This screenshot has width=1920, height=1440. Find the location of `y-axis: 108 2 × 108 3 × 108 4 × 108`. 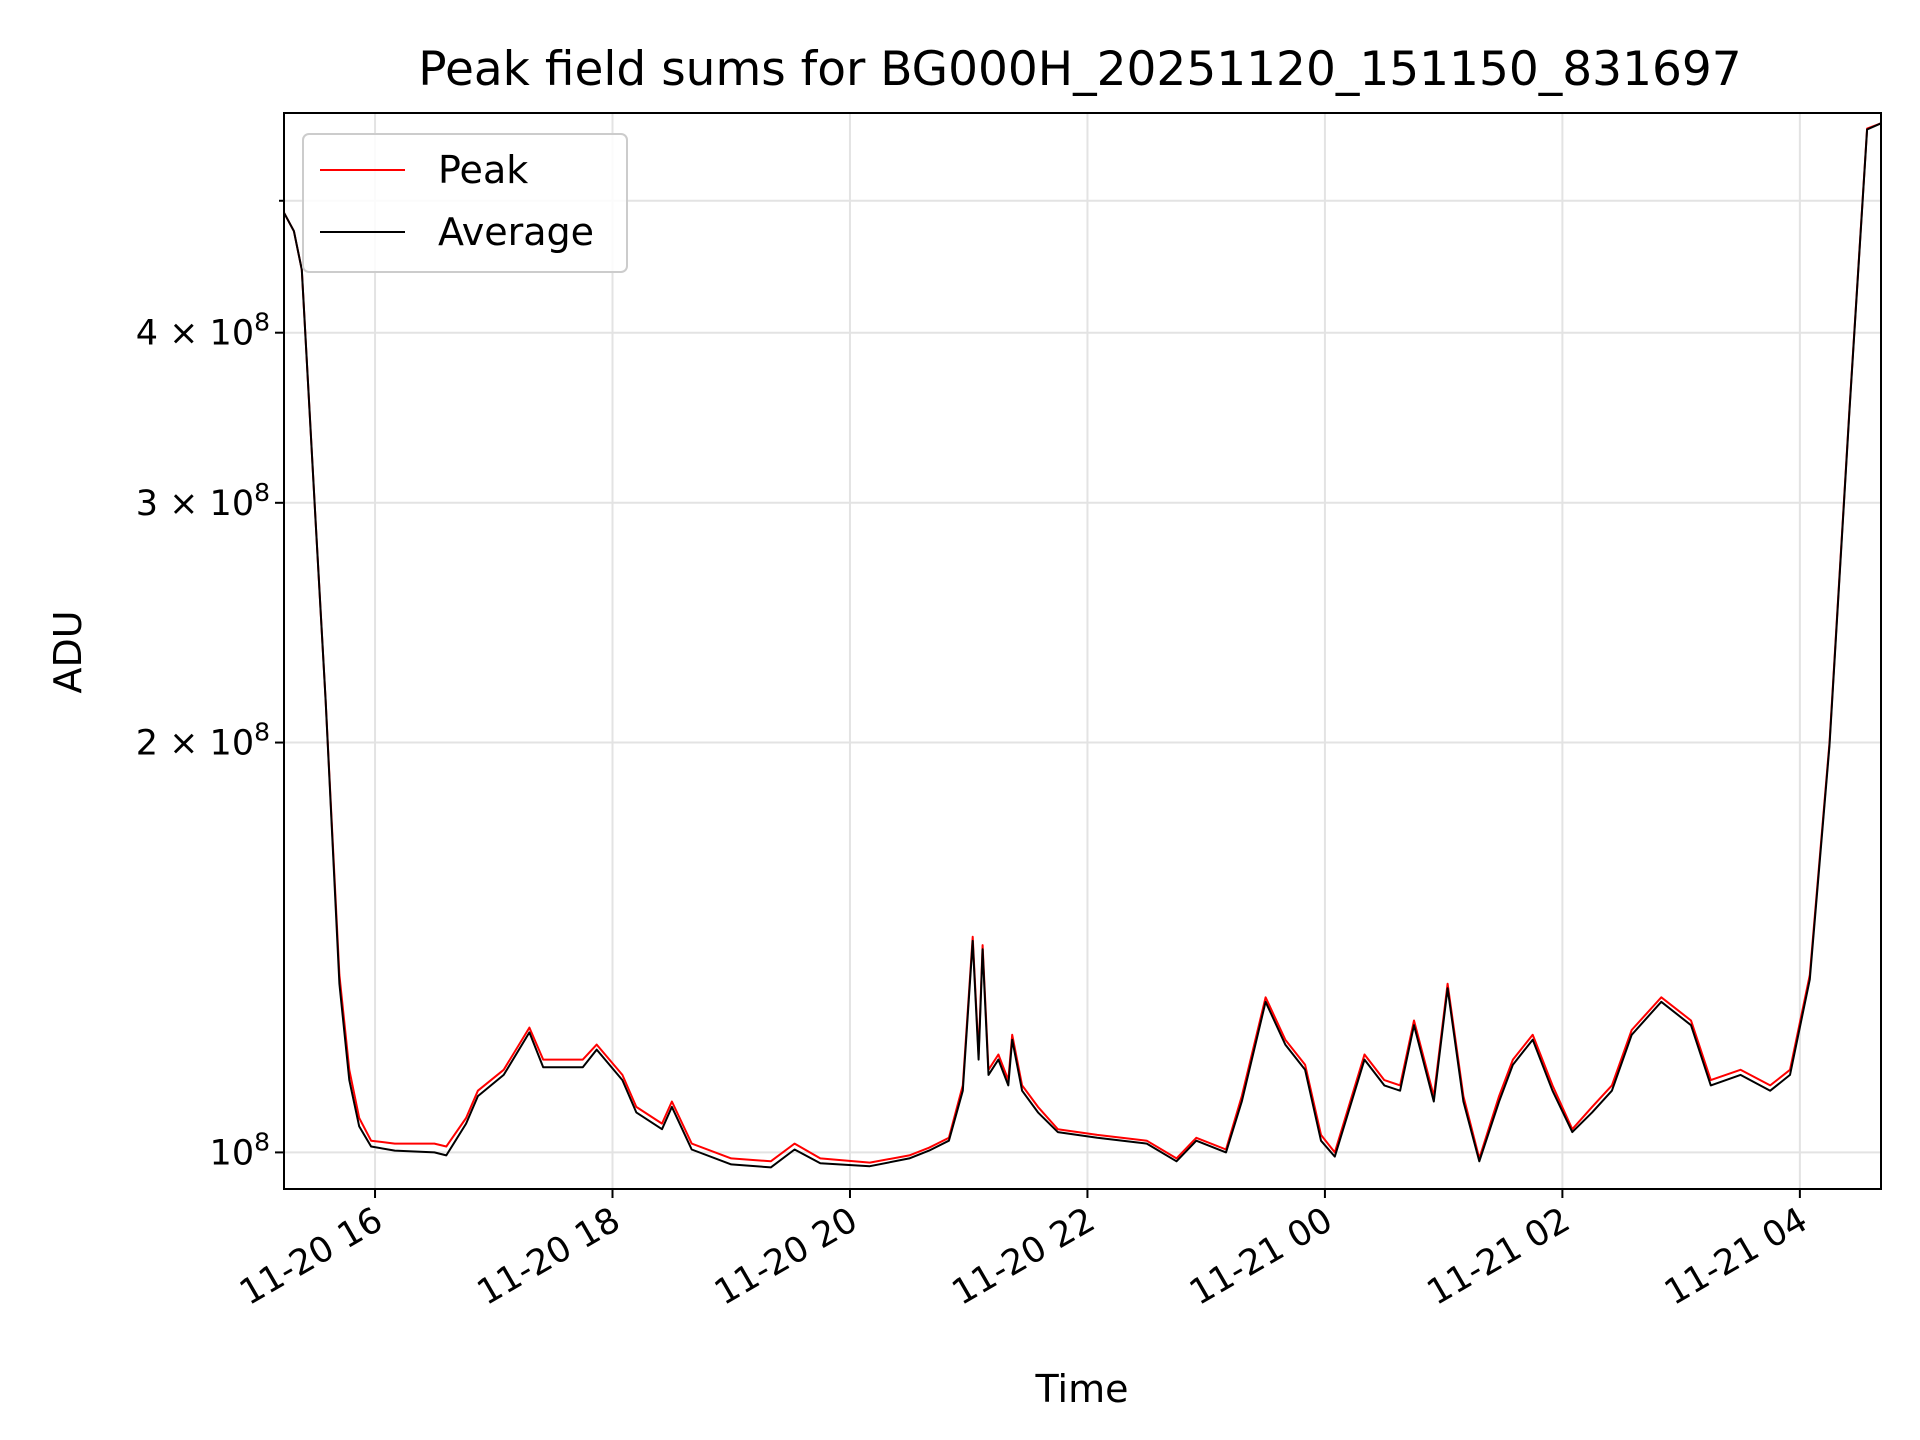

y-axis: 108 2 × 108 3 × 108 4 × 108 is located at coordinates (210, 686).